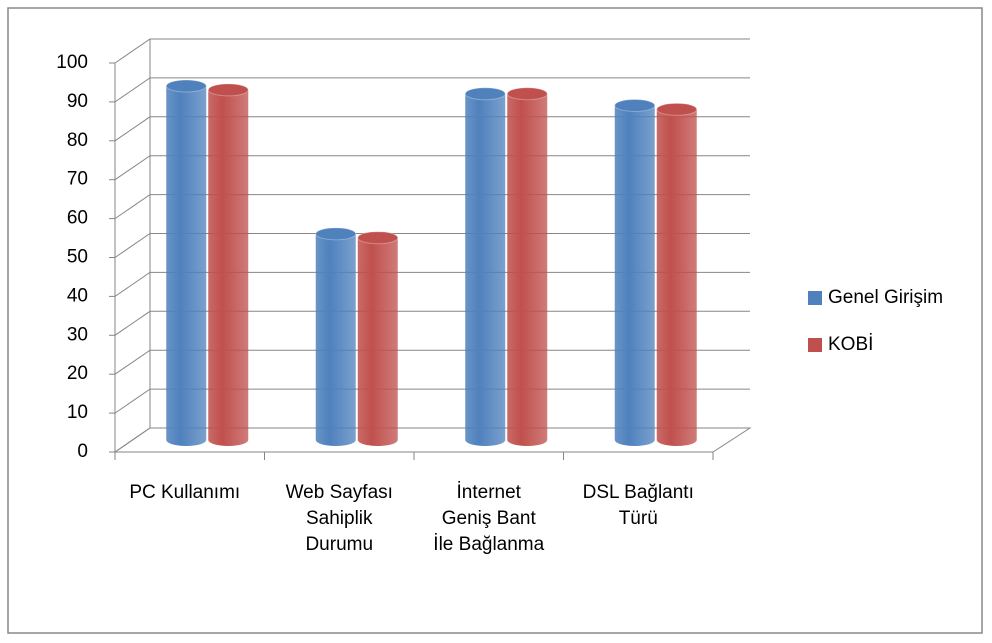 Image resolution: width=992 pixels, height=643 pixels. I want to click on x-tick-label: DSL Bağlantı Türü, so click(638, 505).